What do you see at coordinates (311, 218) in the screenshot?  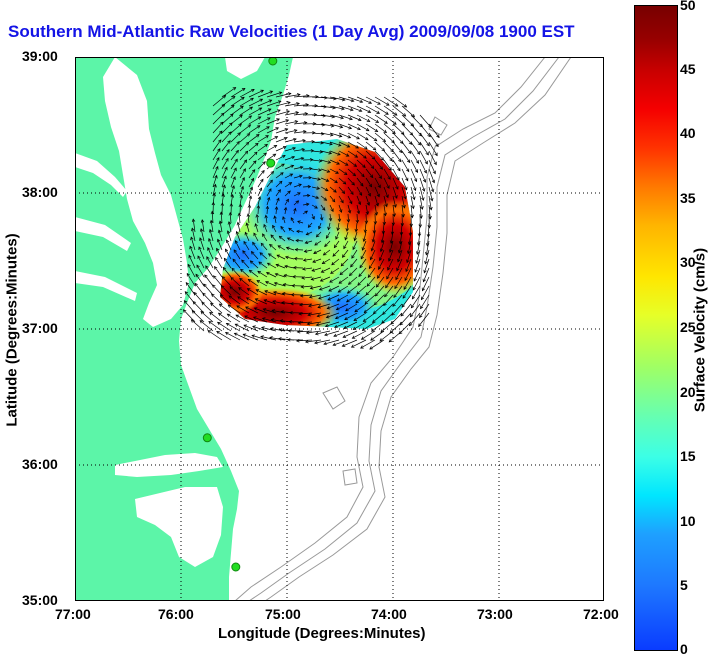 I see `velocity-vectors` at bounding box center [311, 218].